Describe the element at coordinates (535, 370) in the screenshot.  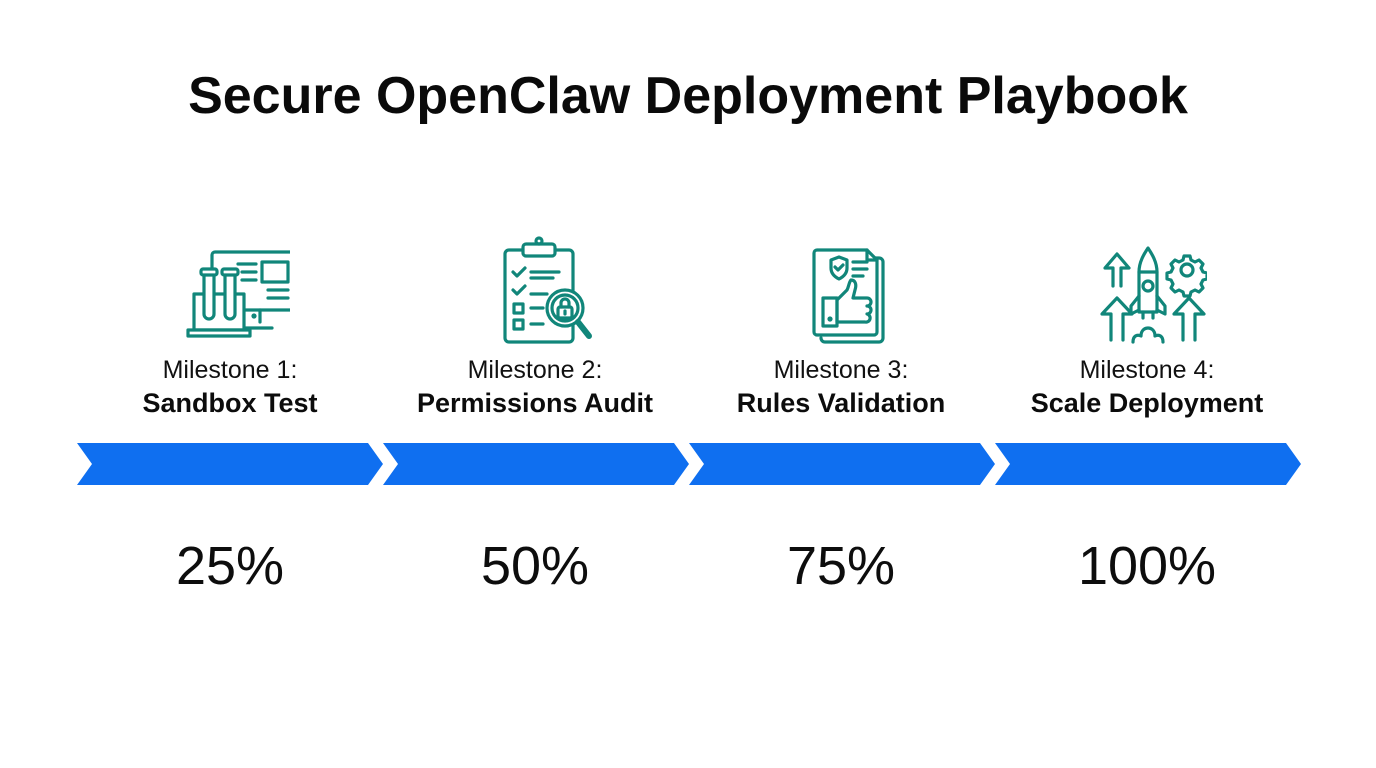
I see `milestone-2-label: Milestone 2:` at that location.